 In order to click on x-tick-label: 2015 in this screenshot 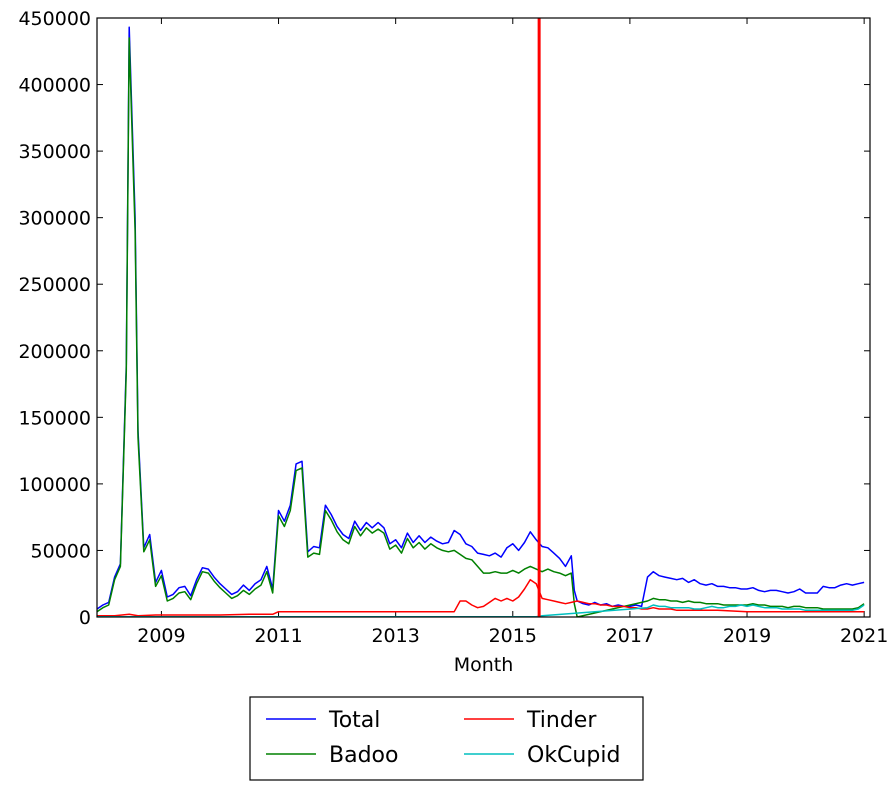, I will do `click(513, 636)`.